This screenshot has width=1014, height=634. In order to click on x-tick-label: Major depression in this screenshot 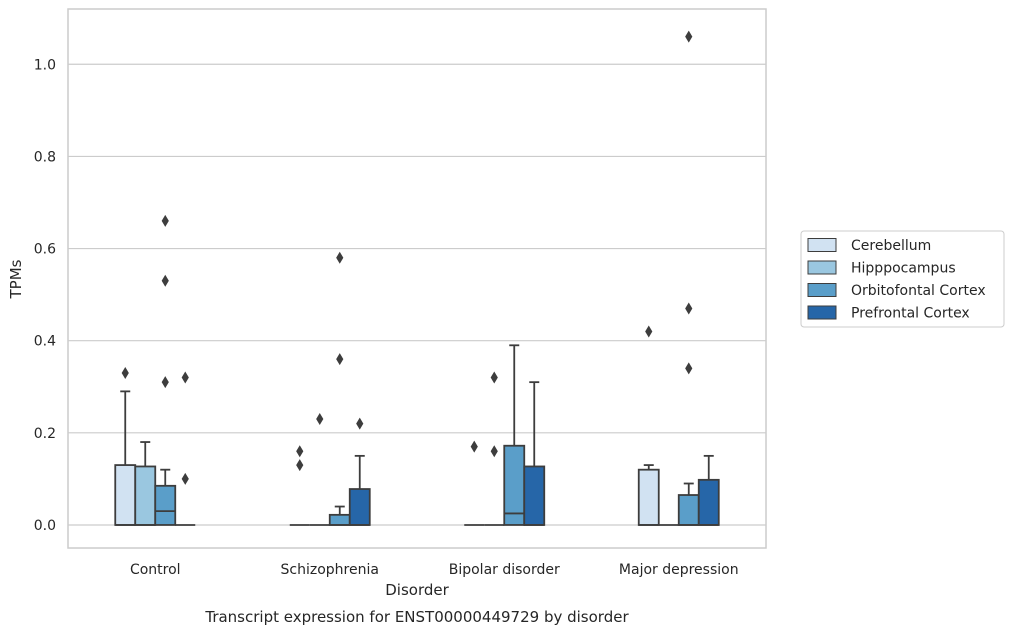, I will do `click(679, 570)`.